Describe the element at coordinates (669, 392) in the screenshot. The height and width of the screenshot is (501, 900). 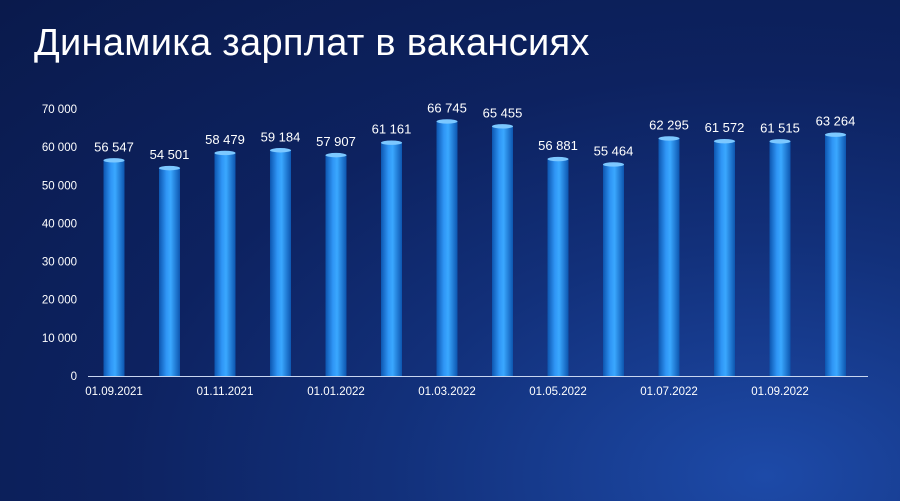
I see `x-tick-label: 01.07.2022` at that location.